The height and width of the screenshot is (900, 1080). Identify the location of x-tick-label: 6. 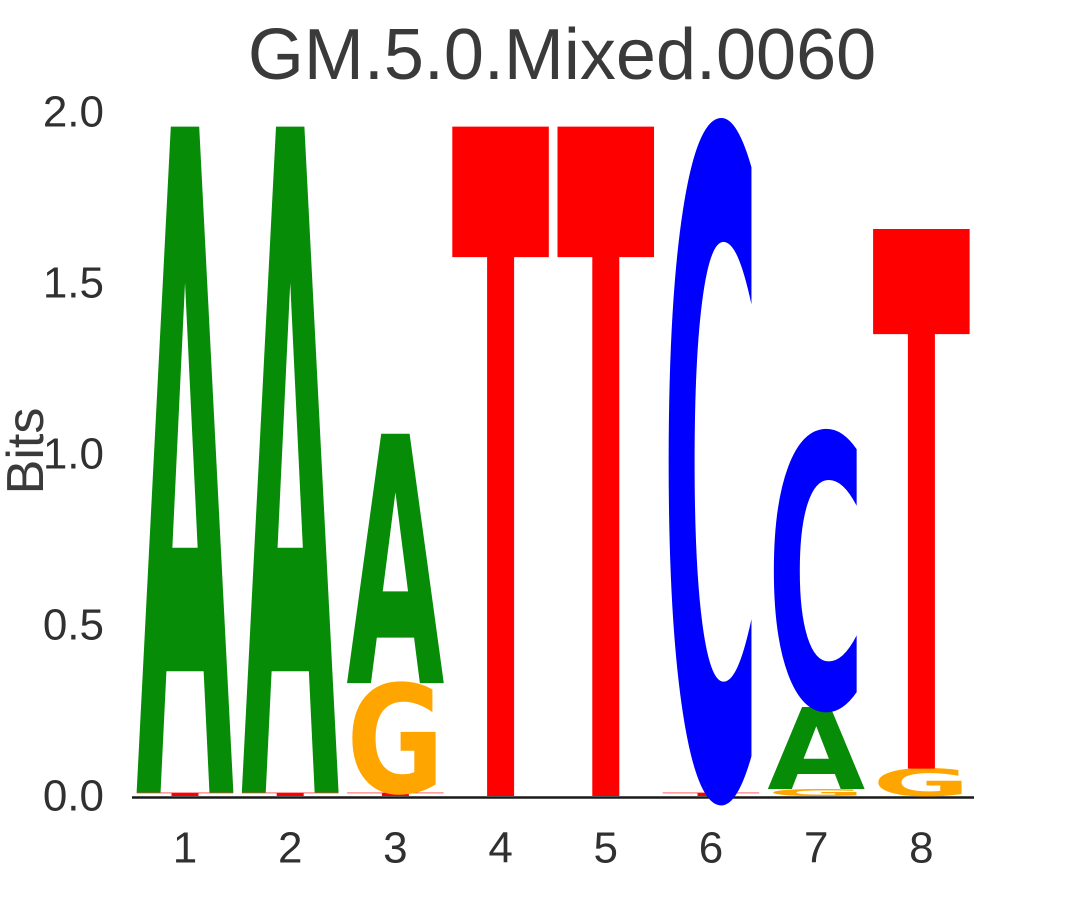
(711, 848).